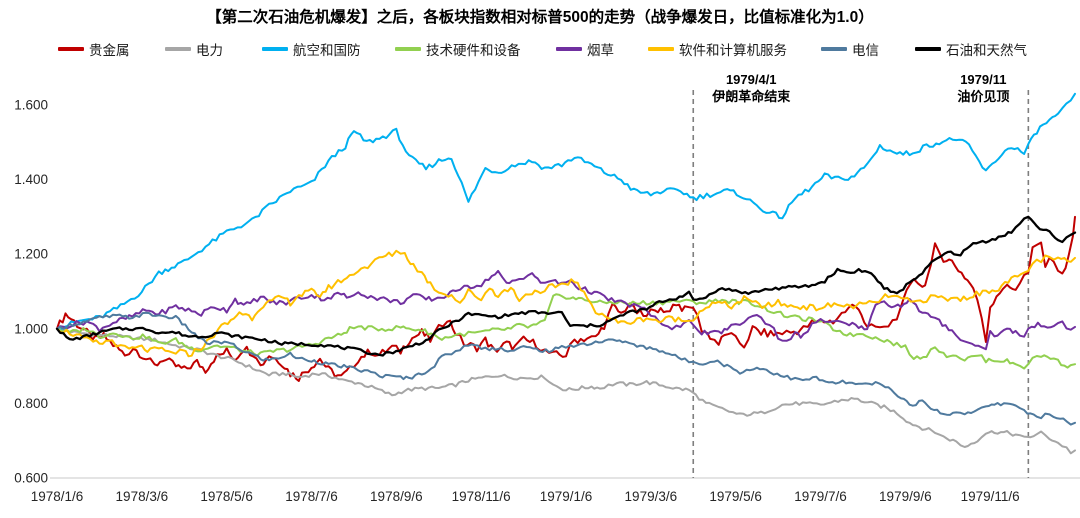 This screenshot has width=1080, height=518. What do you see at coordinates (142, 496) in the screenshot?
I see `x-axis-tick-label: 1978/3/6` at bounding box center [142, 496].